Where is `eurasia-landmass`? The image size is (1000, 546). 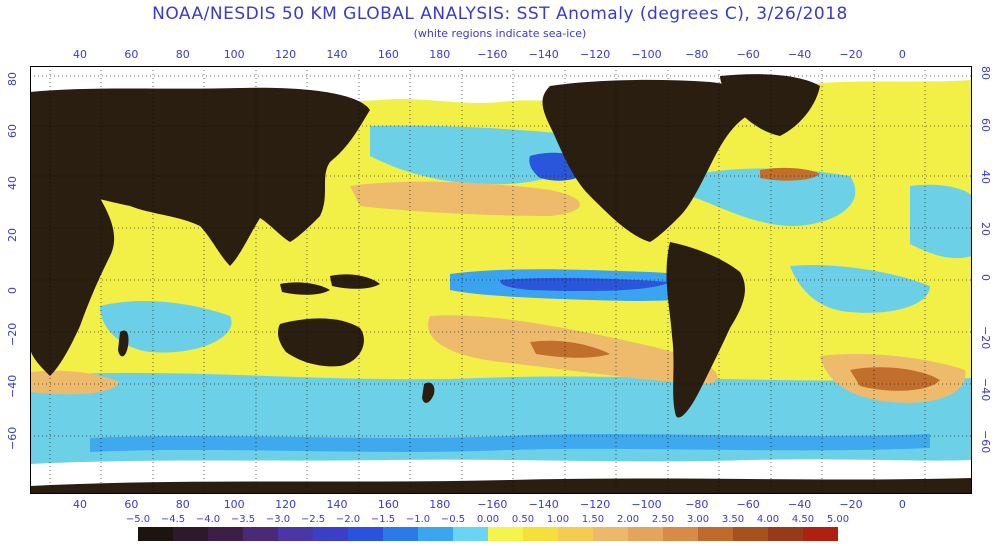 eurasia-landmass is located at coordinates (200, 176).